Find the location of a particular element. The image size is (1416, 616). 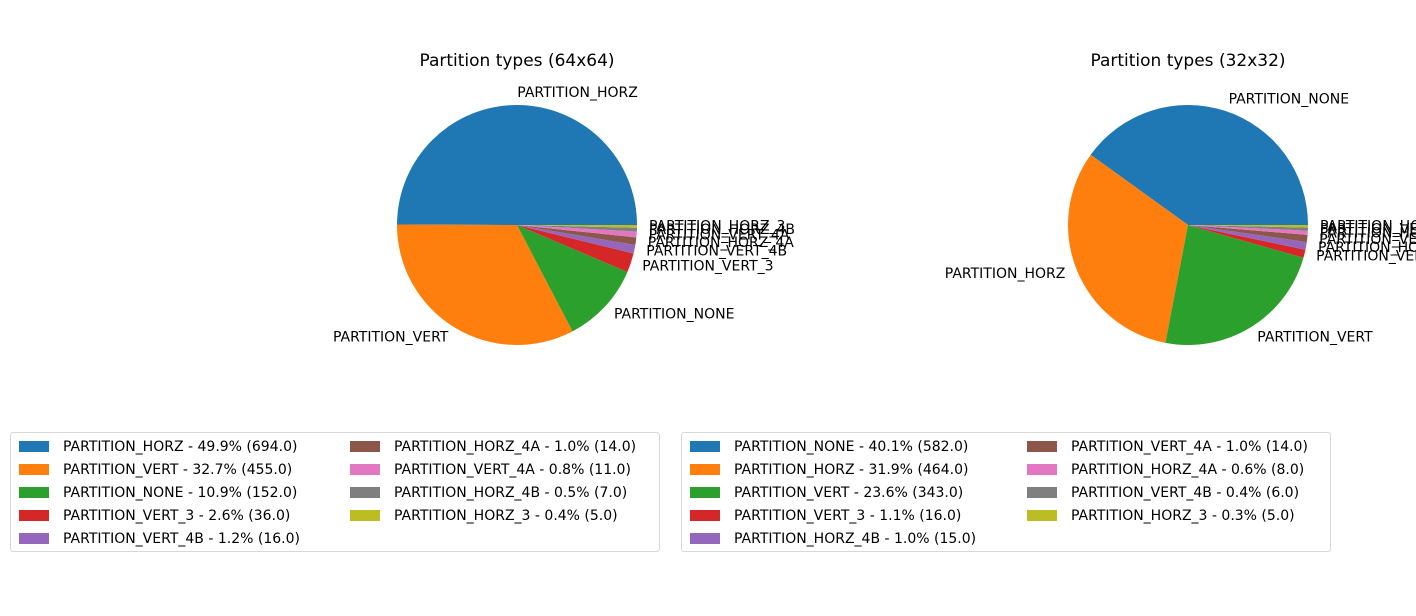

legend-entry-partition-horz: PARTITION_HORZ - 49.9% (694.0) is located at coordinates (184, 446).